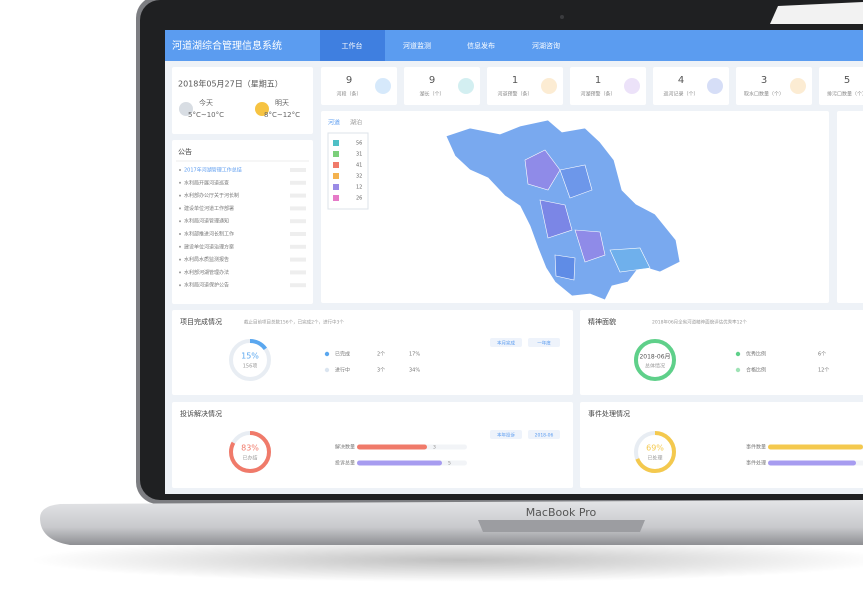 This screenshot has height=600, width=863. I want to click on nav-tab: 河湖咨询, so click(546, 45).